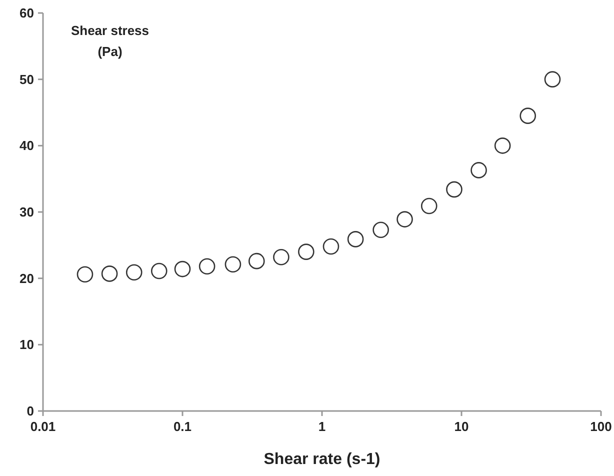 Image resolution: width=614 pixels, height=476 pixels. Describe the element at coordinates (461, 426) in the screenshot. I see `x-tick-label: 10` at that location.